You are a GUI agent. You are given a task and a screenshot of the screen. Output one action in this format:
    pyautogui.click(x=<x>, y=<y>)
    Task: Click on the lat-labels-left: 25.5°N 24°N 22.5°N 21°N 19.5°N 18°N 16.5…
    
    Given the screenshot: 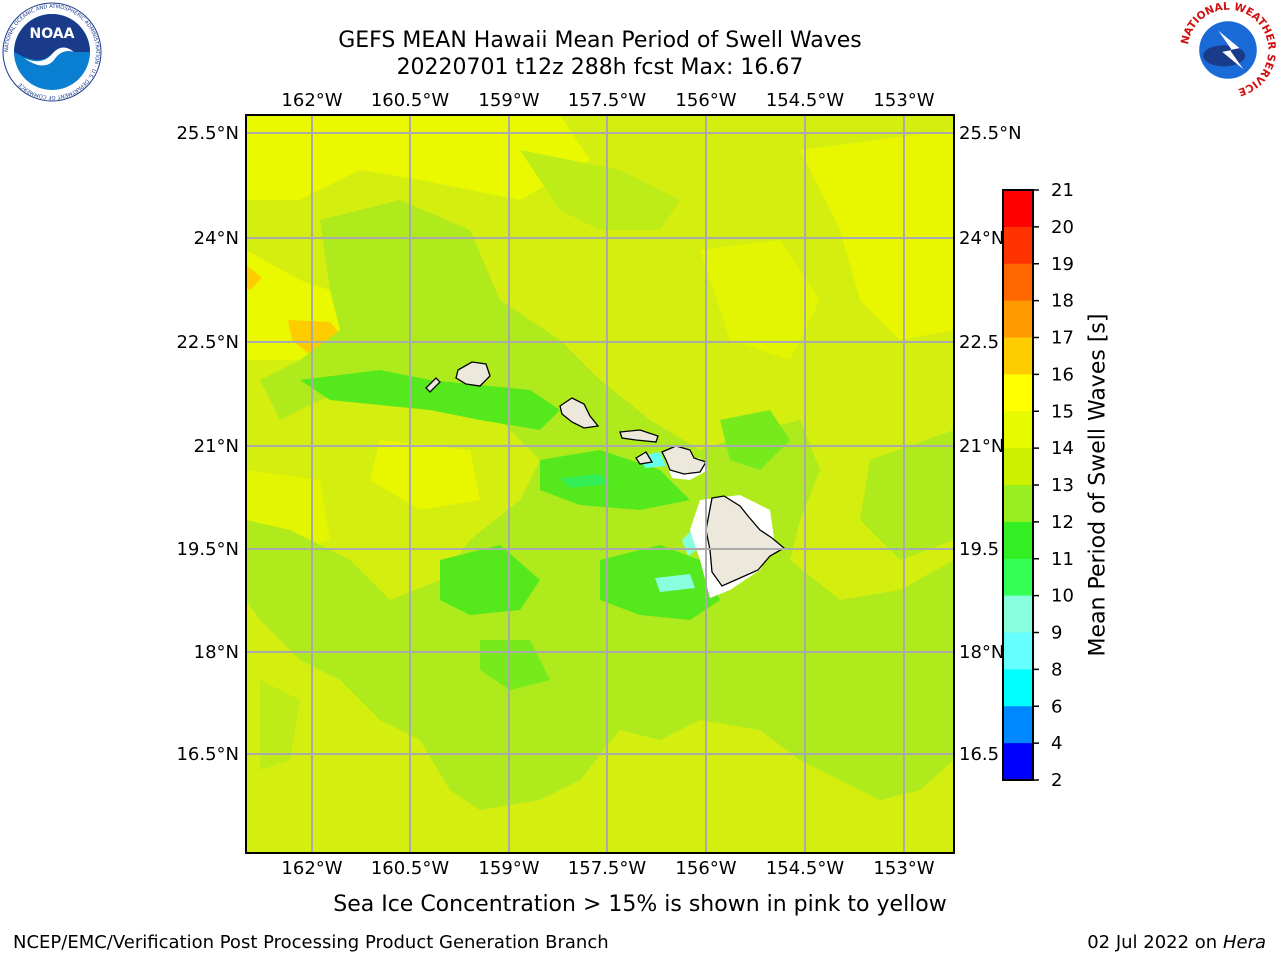 What is the action you would take?
    pyautogui.click(x=207, y=444)
    